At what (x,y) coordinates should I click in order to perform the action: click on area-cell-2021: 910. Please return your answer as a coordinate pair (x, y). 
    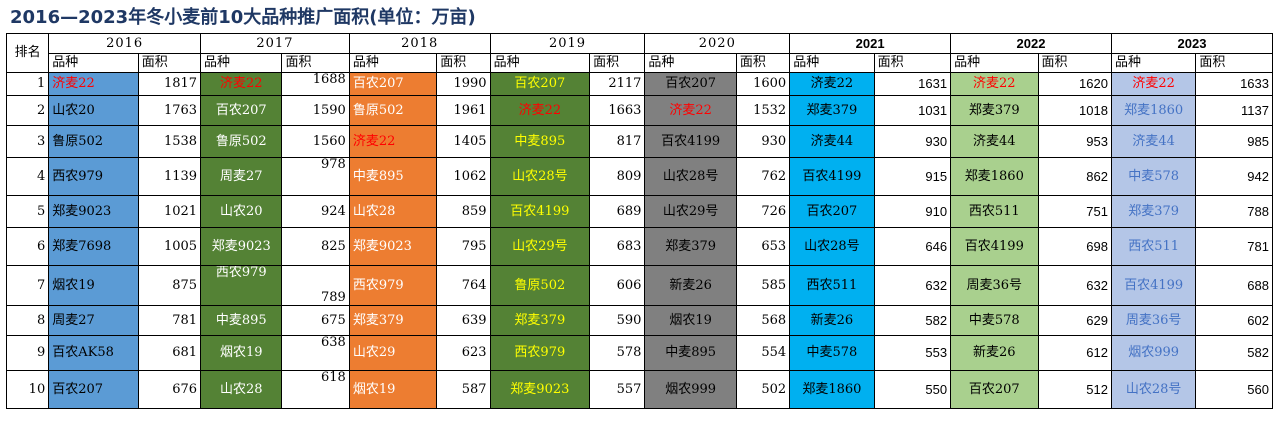
    Looking at the image, I should click on (912, 211).